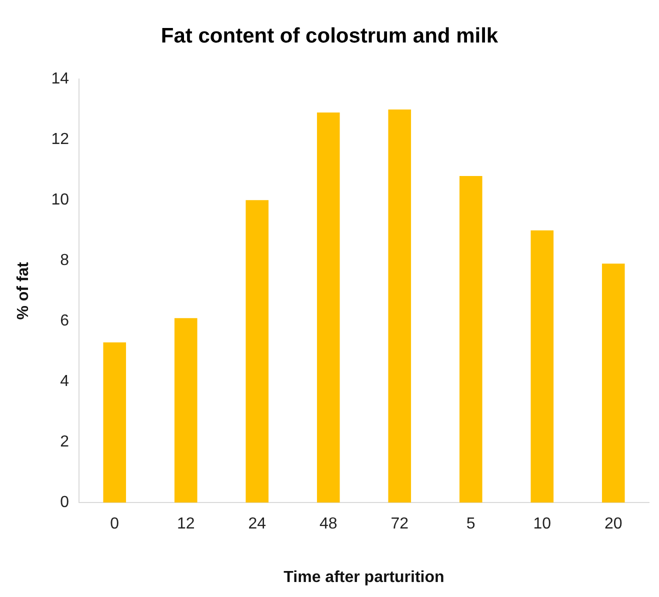 The image size is (659, 597). I want to click on y-tick-label: 0, so click(65, 503).